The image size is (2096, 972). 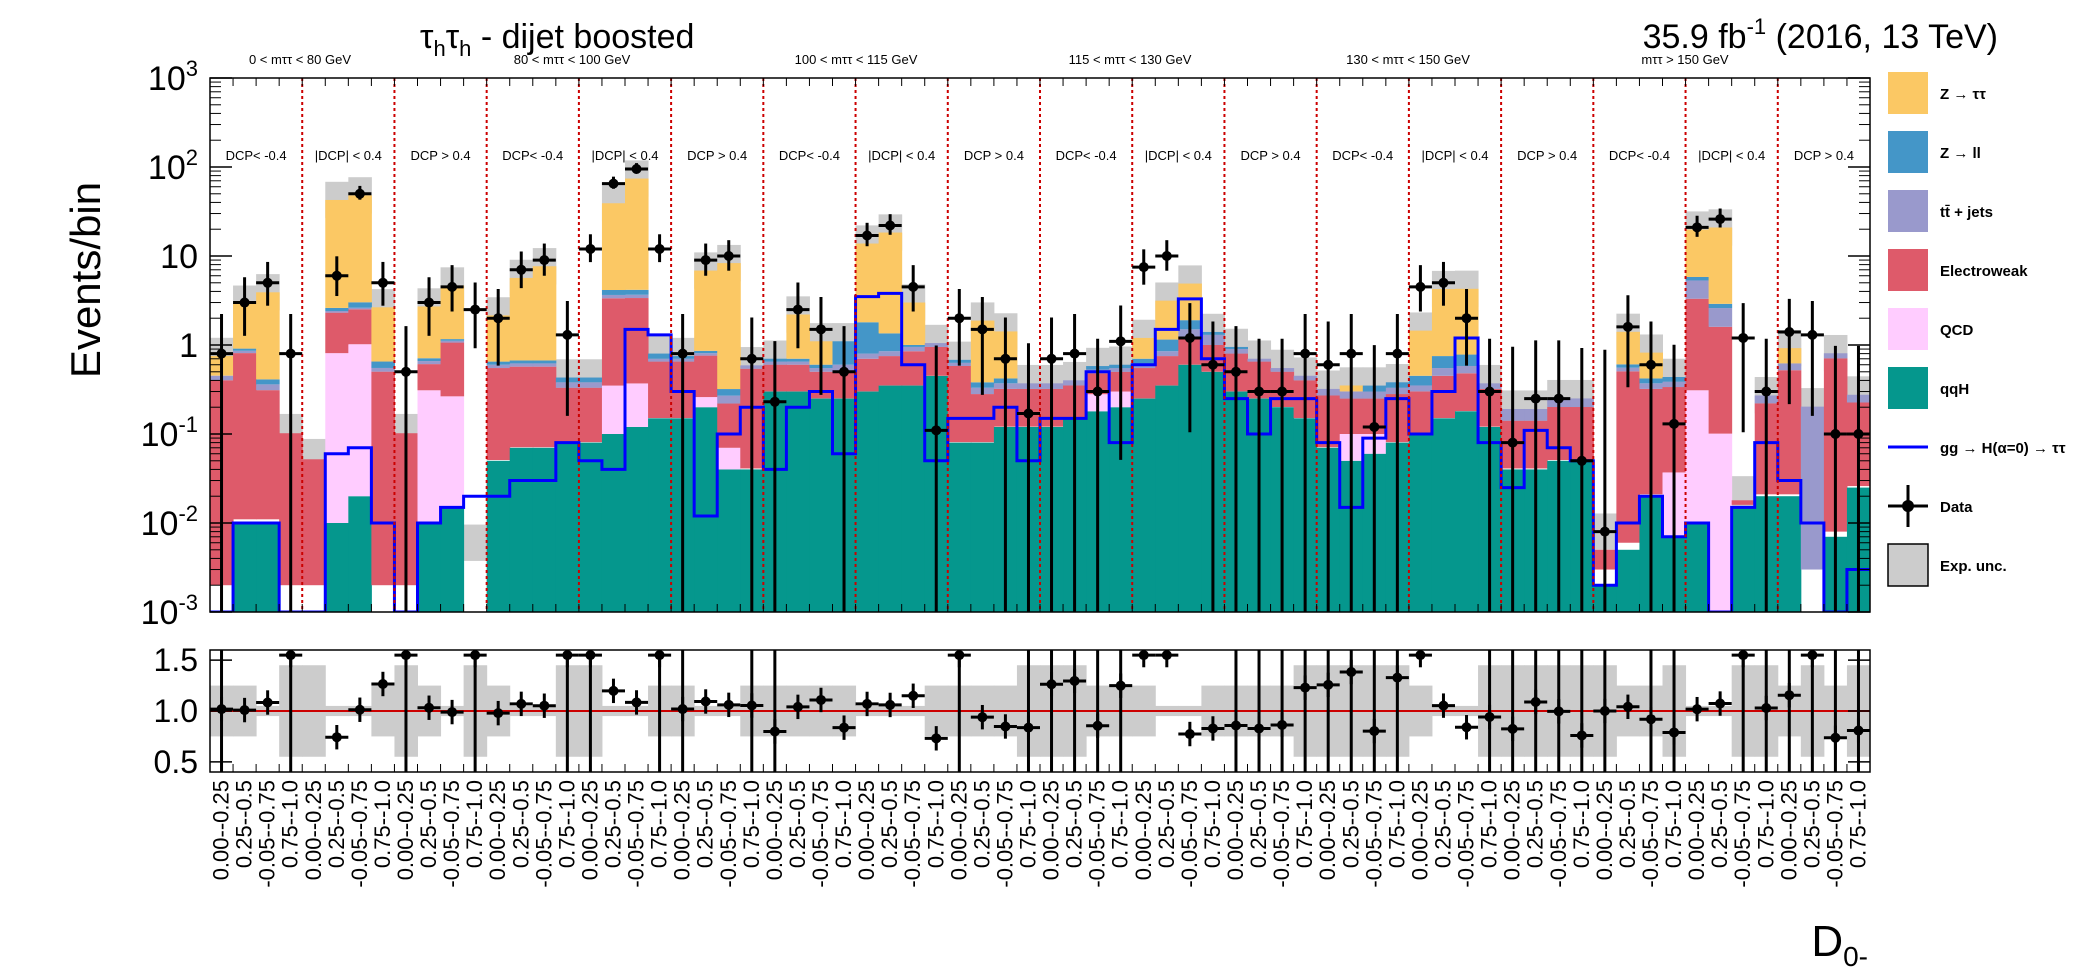 What do you see at coordinates (1408, 59) in the screenshot?
I see `mass-window-label: 130 < mττ < 150 GeV` at bounding box center [1408, 59].